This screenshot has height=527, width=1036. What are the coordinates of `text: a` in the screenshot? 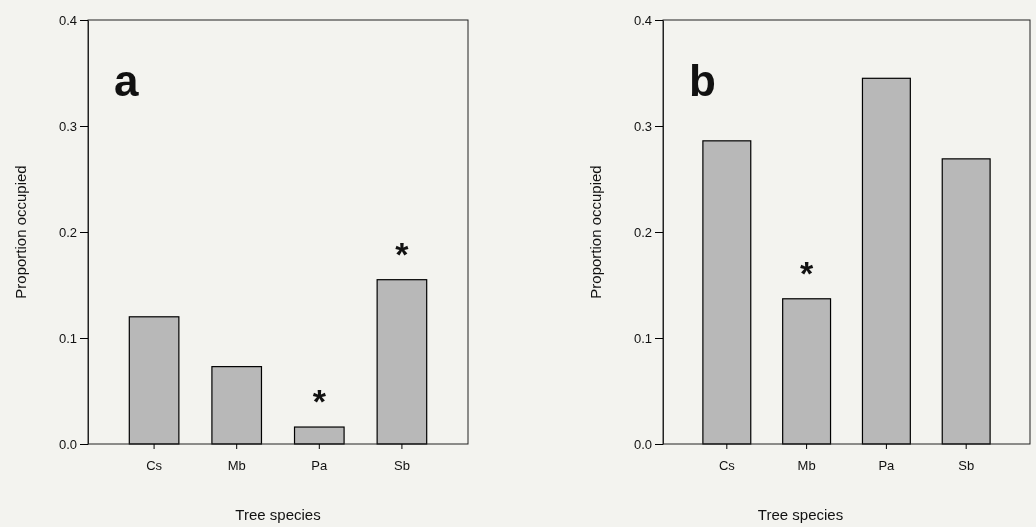 It's located at (126, 80).